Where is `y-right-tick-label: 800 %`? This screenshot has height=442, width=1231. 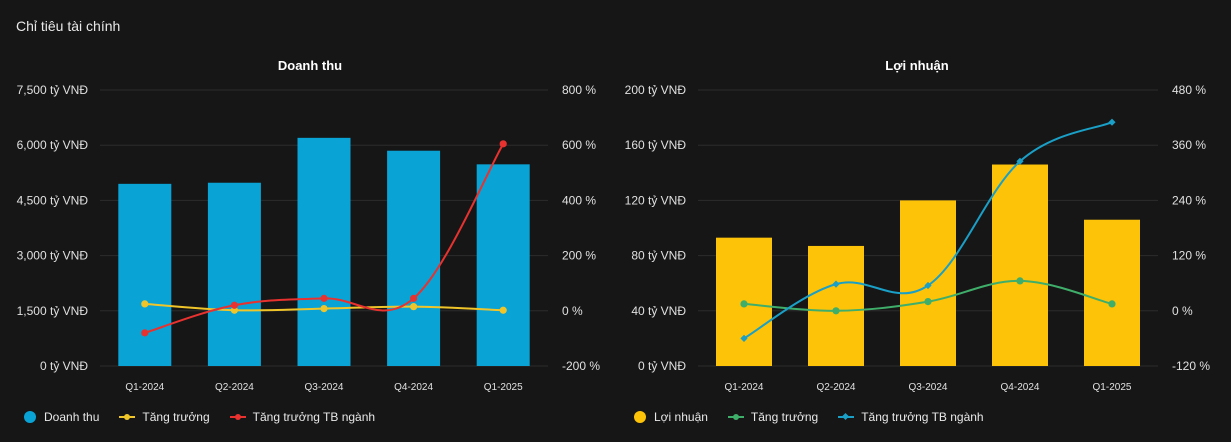 y-right-tick-label: 800 % is located at coordinates (579, 90).